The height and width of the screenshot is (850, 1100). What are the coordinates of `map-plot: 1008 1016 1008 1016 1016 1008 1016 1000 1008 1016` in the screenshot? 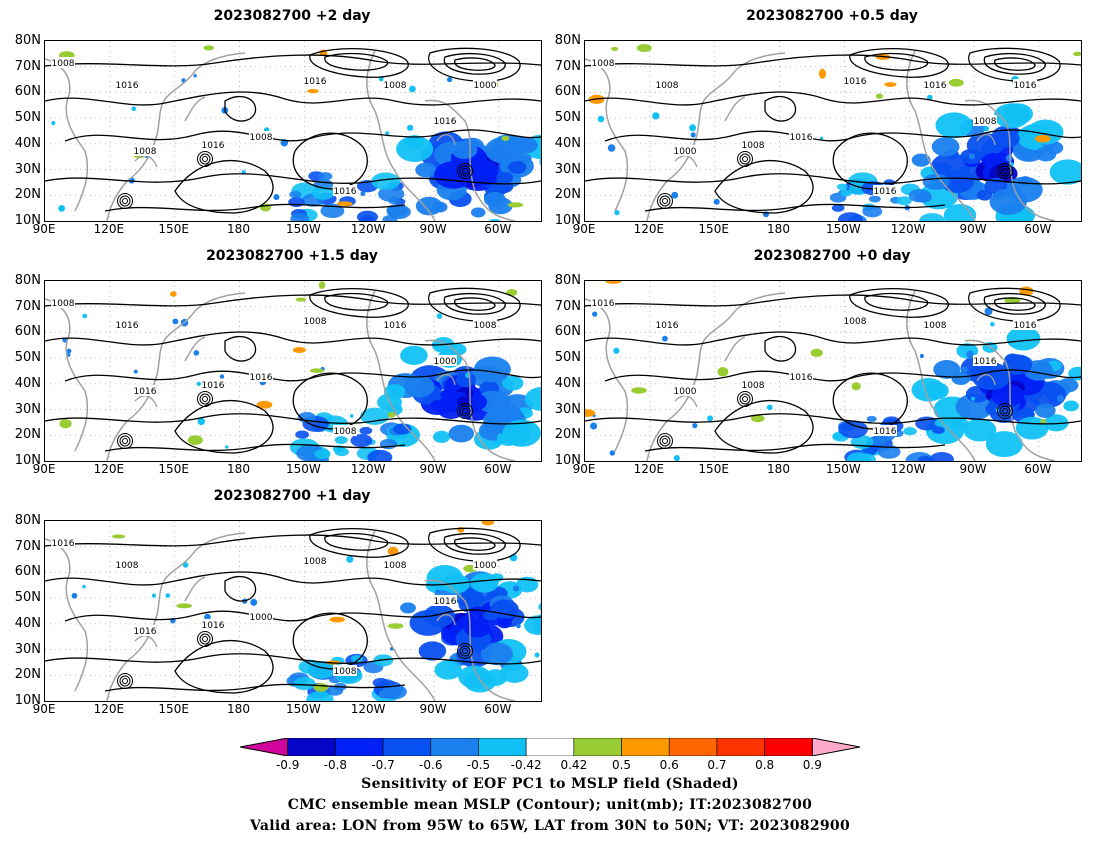 It's located at (293, 371).